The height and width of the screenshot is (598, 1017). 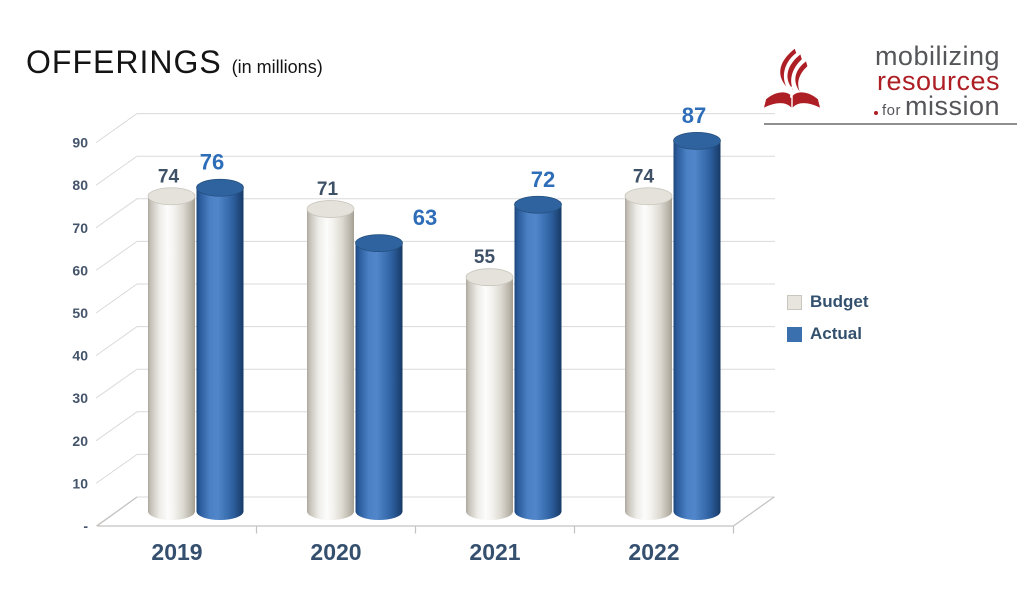 What do you see at coordinates (435, 515) in the screenshot?
I see `x-axis-floor` at bounding box center [435, 515].